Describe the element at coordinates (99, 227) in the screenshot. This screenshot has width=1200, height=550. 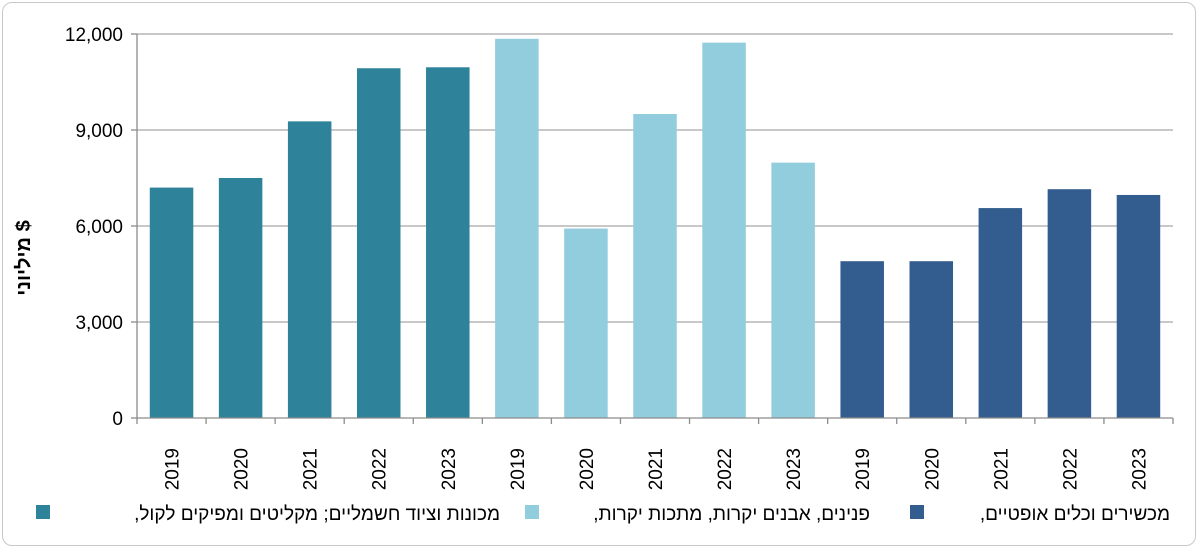
I see `y-tick-label: 6,000` at that location.